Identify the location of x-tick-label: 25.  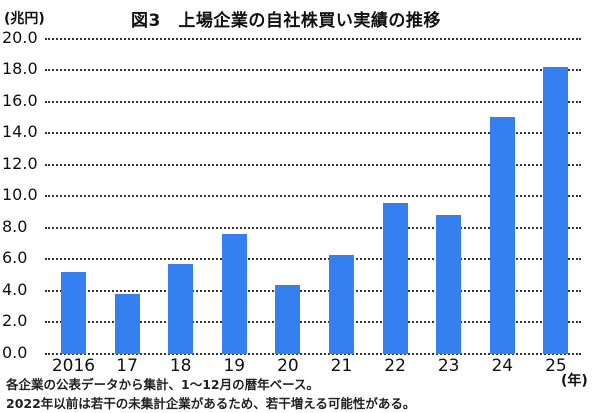
(556, 366).